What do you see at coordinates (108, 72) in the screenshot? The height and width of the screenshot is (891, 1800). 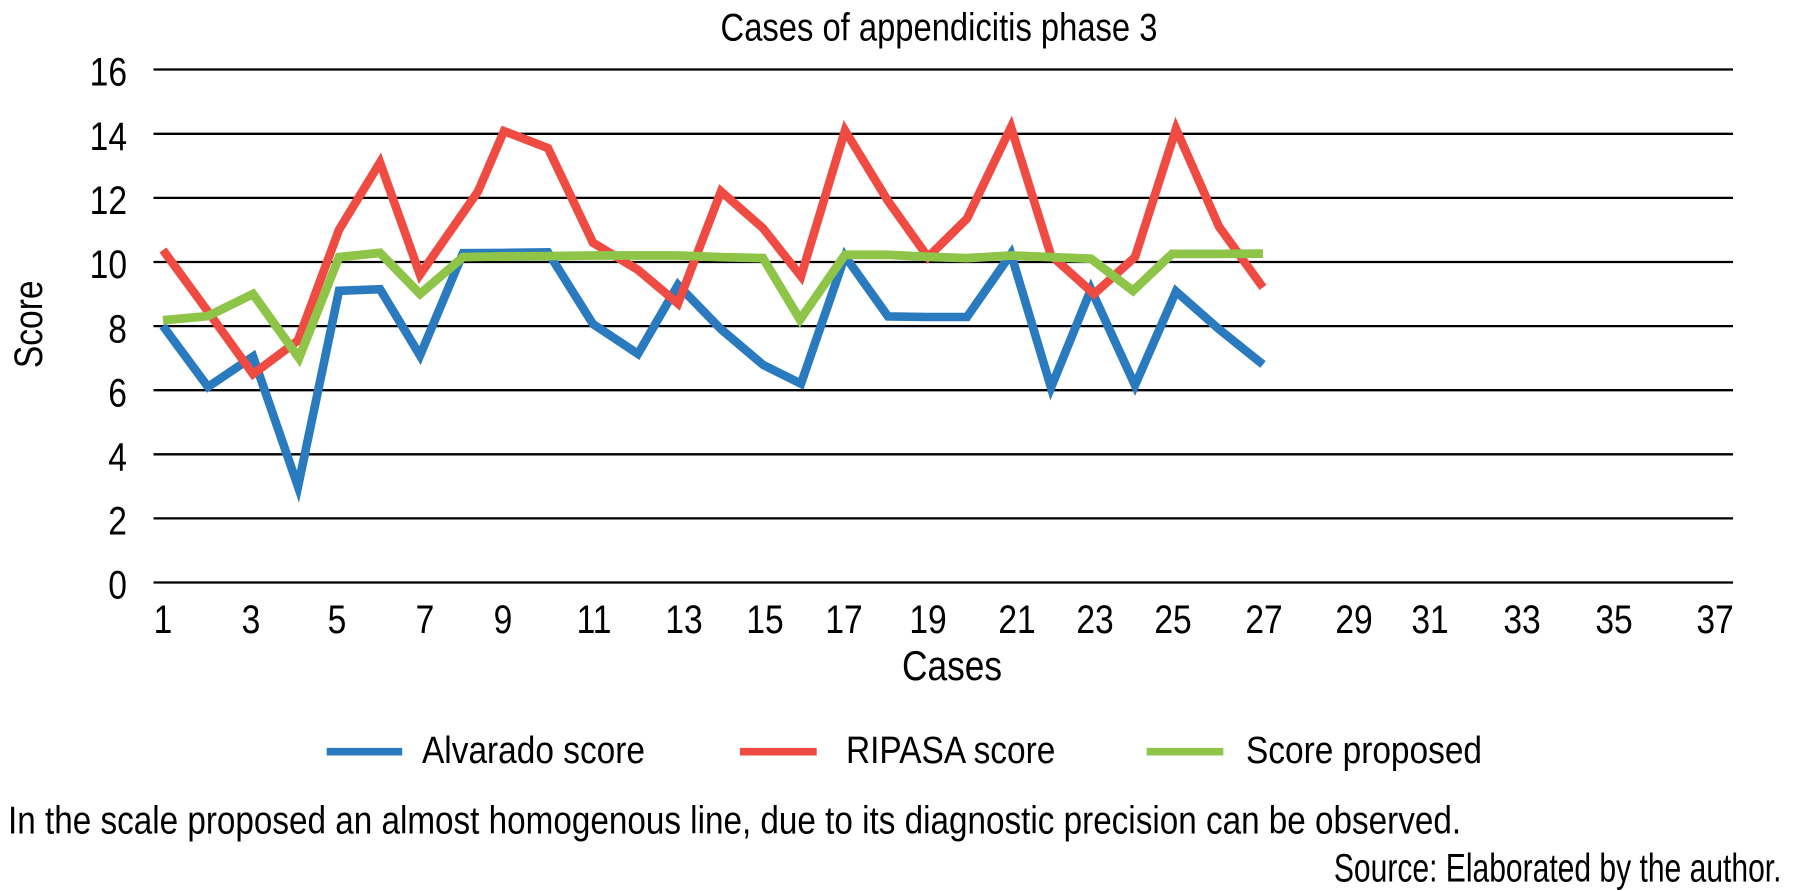 I see `svg-text: 16` at bounding box center [108, 72].